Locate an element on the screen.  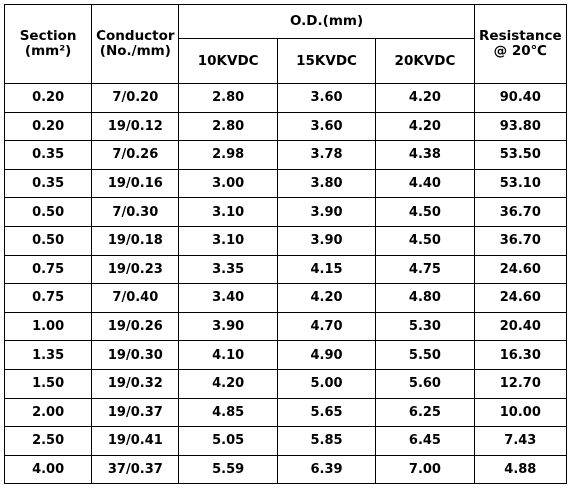
header-section: Section (mm²) is located at coordinates (48, 44).